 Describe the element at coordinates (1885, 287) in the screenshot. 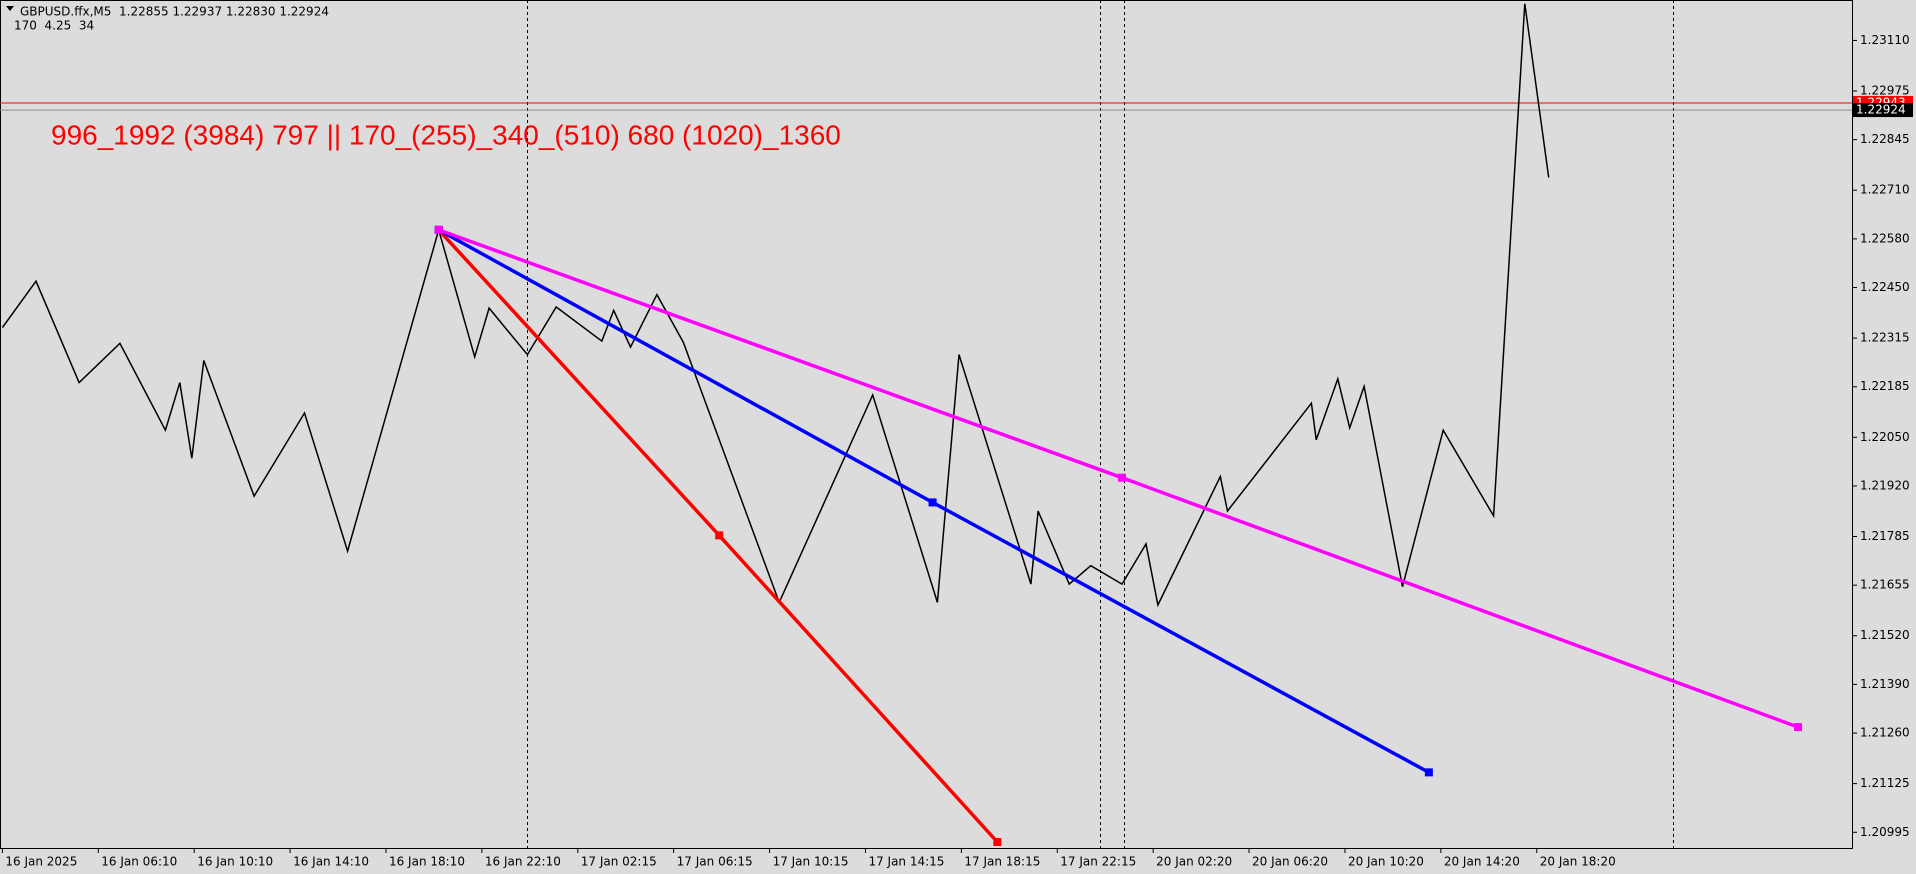

I see `y-tick-label: 1.22450` at that location.